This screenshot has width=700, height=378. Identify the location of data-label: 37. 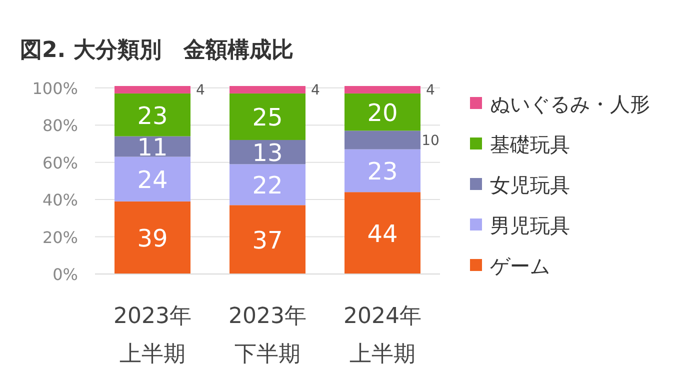
(267, 240).